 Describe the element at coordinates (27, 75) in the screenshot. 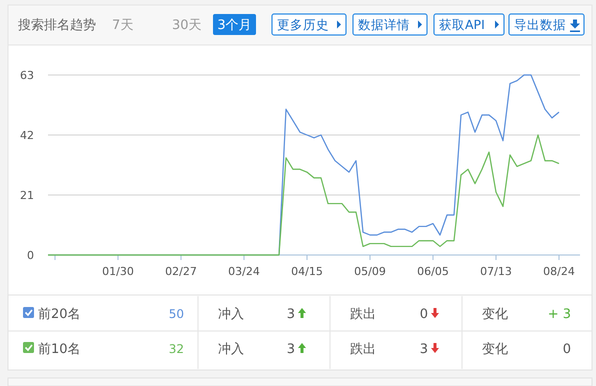

I see `y-tick-label: 63` at that location.